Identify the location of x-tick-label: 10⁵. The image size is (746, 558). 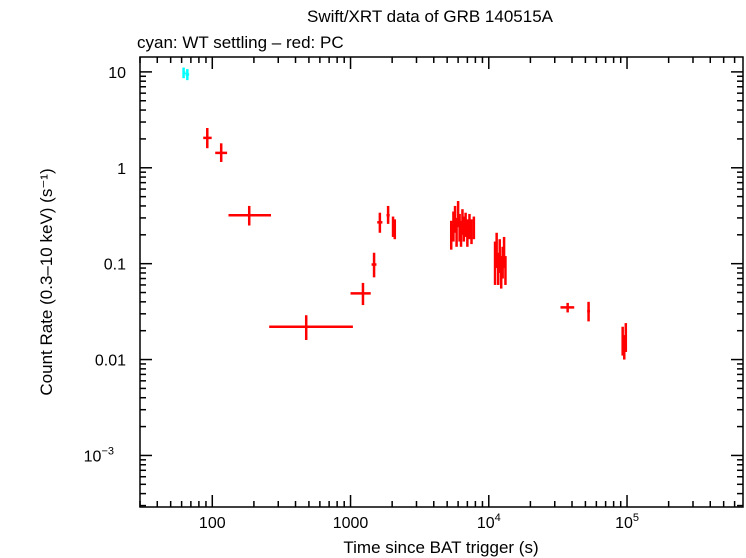
(627, 522).